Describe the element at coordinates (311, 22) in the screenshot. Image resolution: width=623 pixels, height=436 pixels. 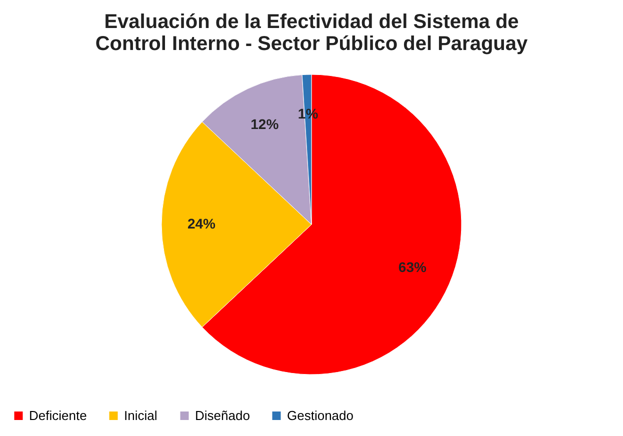
I see `text: Evaluación de la Efectividad del Sistema de` at that location.